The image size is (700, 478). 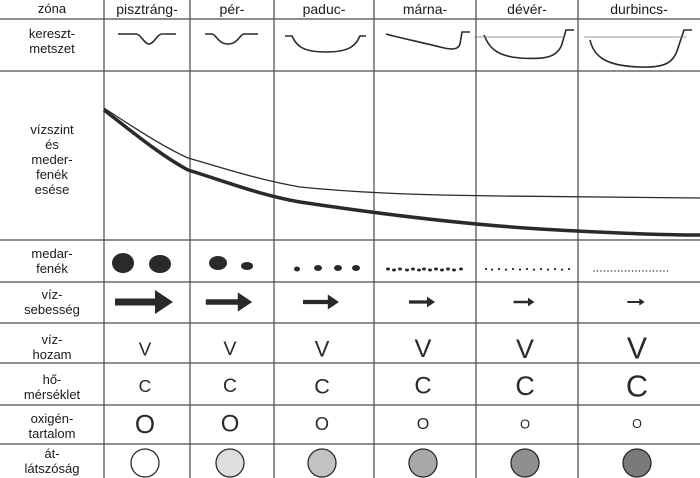 What do you see at coordinates (145, 463) in the screenshot?
I see `clarity-circle-pisztrang` at bounding box center [145, 463].